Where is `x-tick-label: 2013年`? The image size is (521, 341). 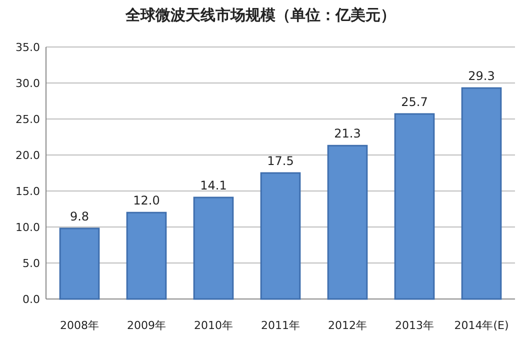
x-tick-label: 2013年 is located at coordinates (414, 325).